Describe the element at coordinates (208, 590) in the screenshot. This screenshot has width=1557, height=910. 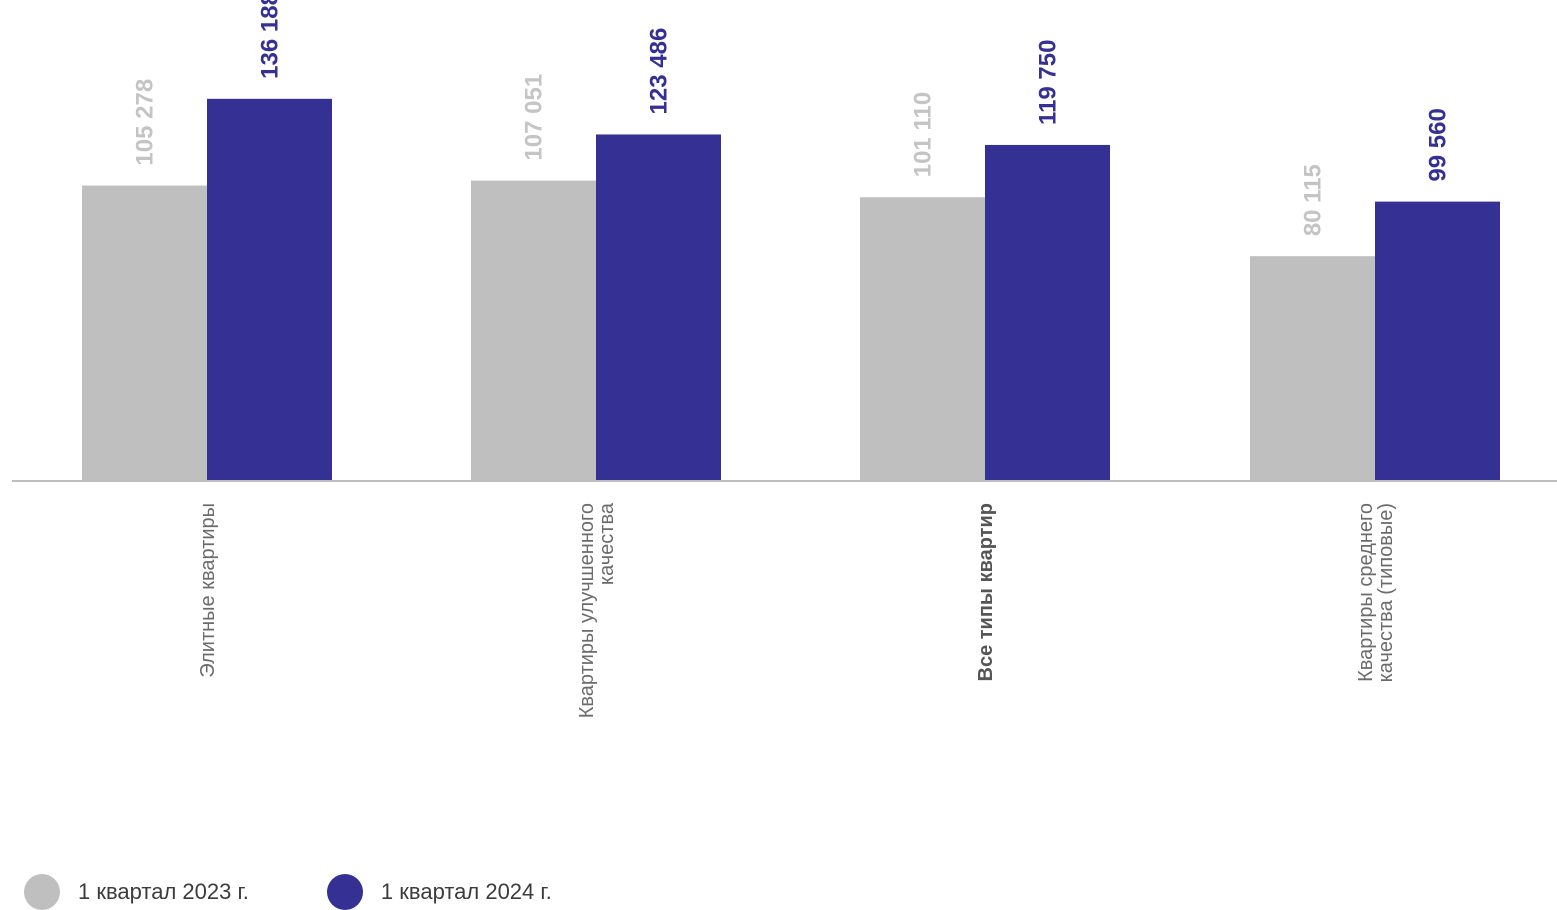
I see `category-label-0: Элитные квартиры` at that location.